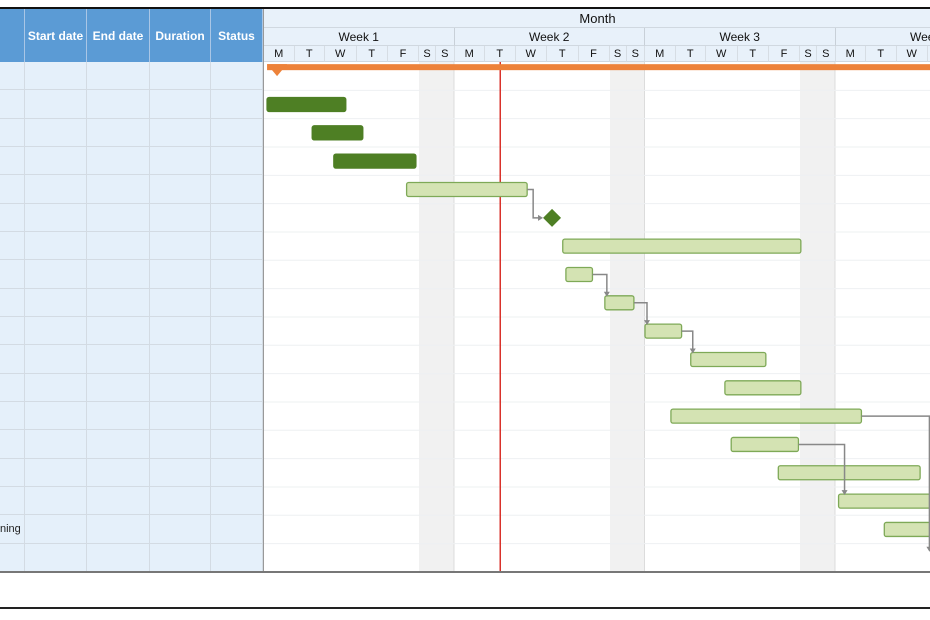  Describe the element at coordinates (12, 35) in the screenshot. I see `column-header` at that location.